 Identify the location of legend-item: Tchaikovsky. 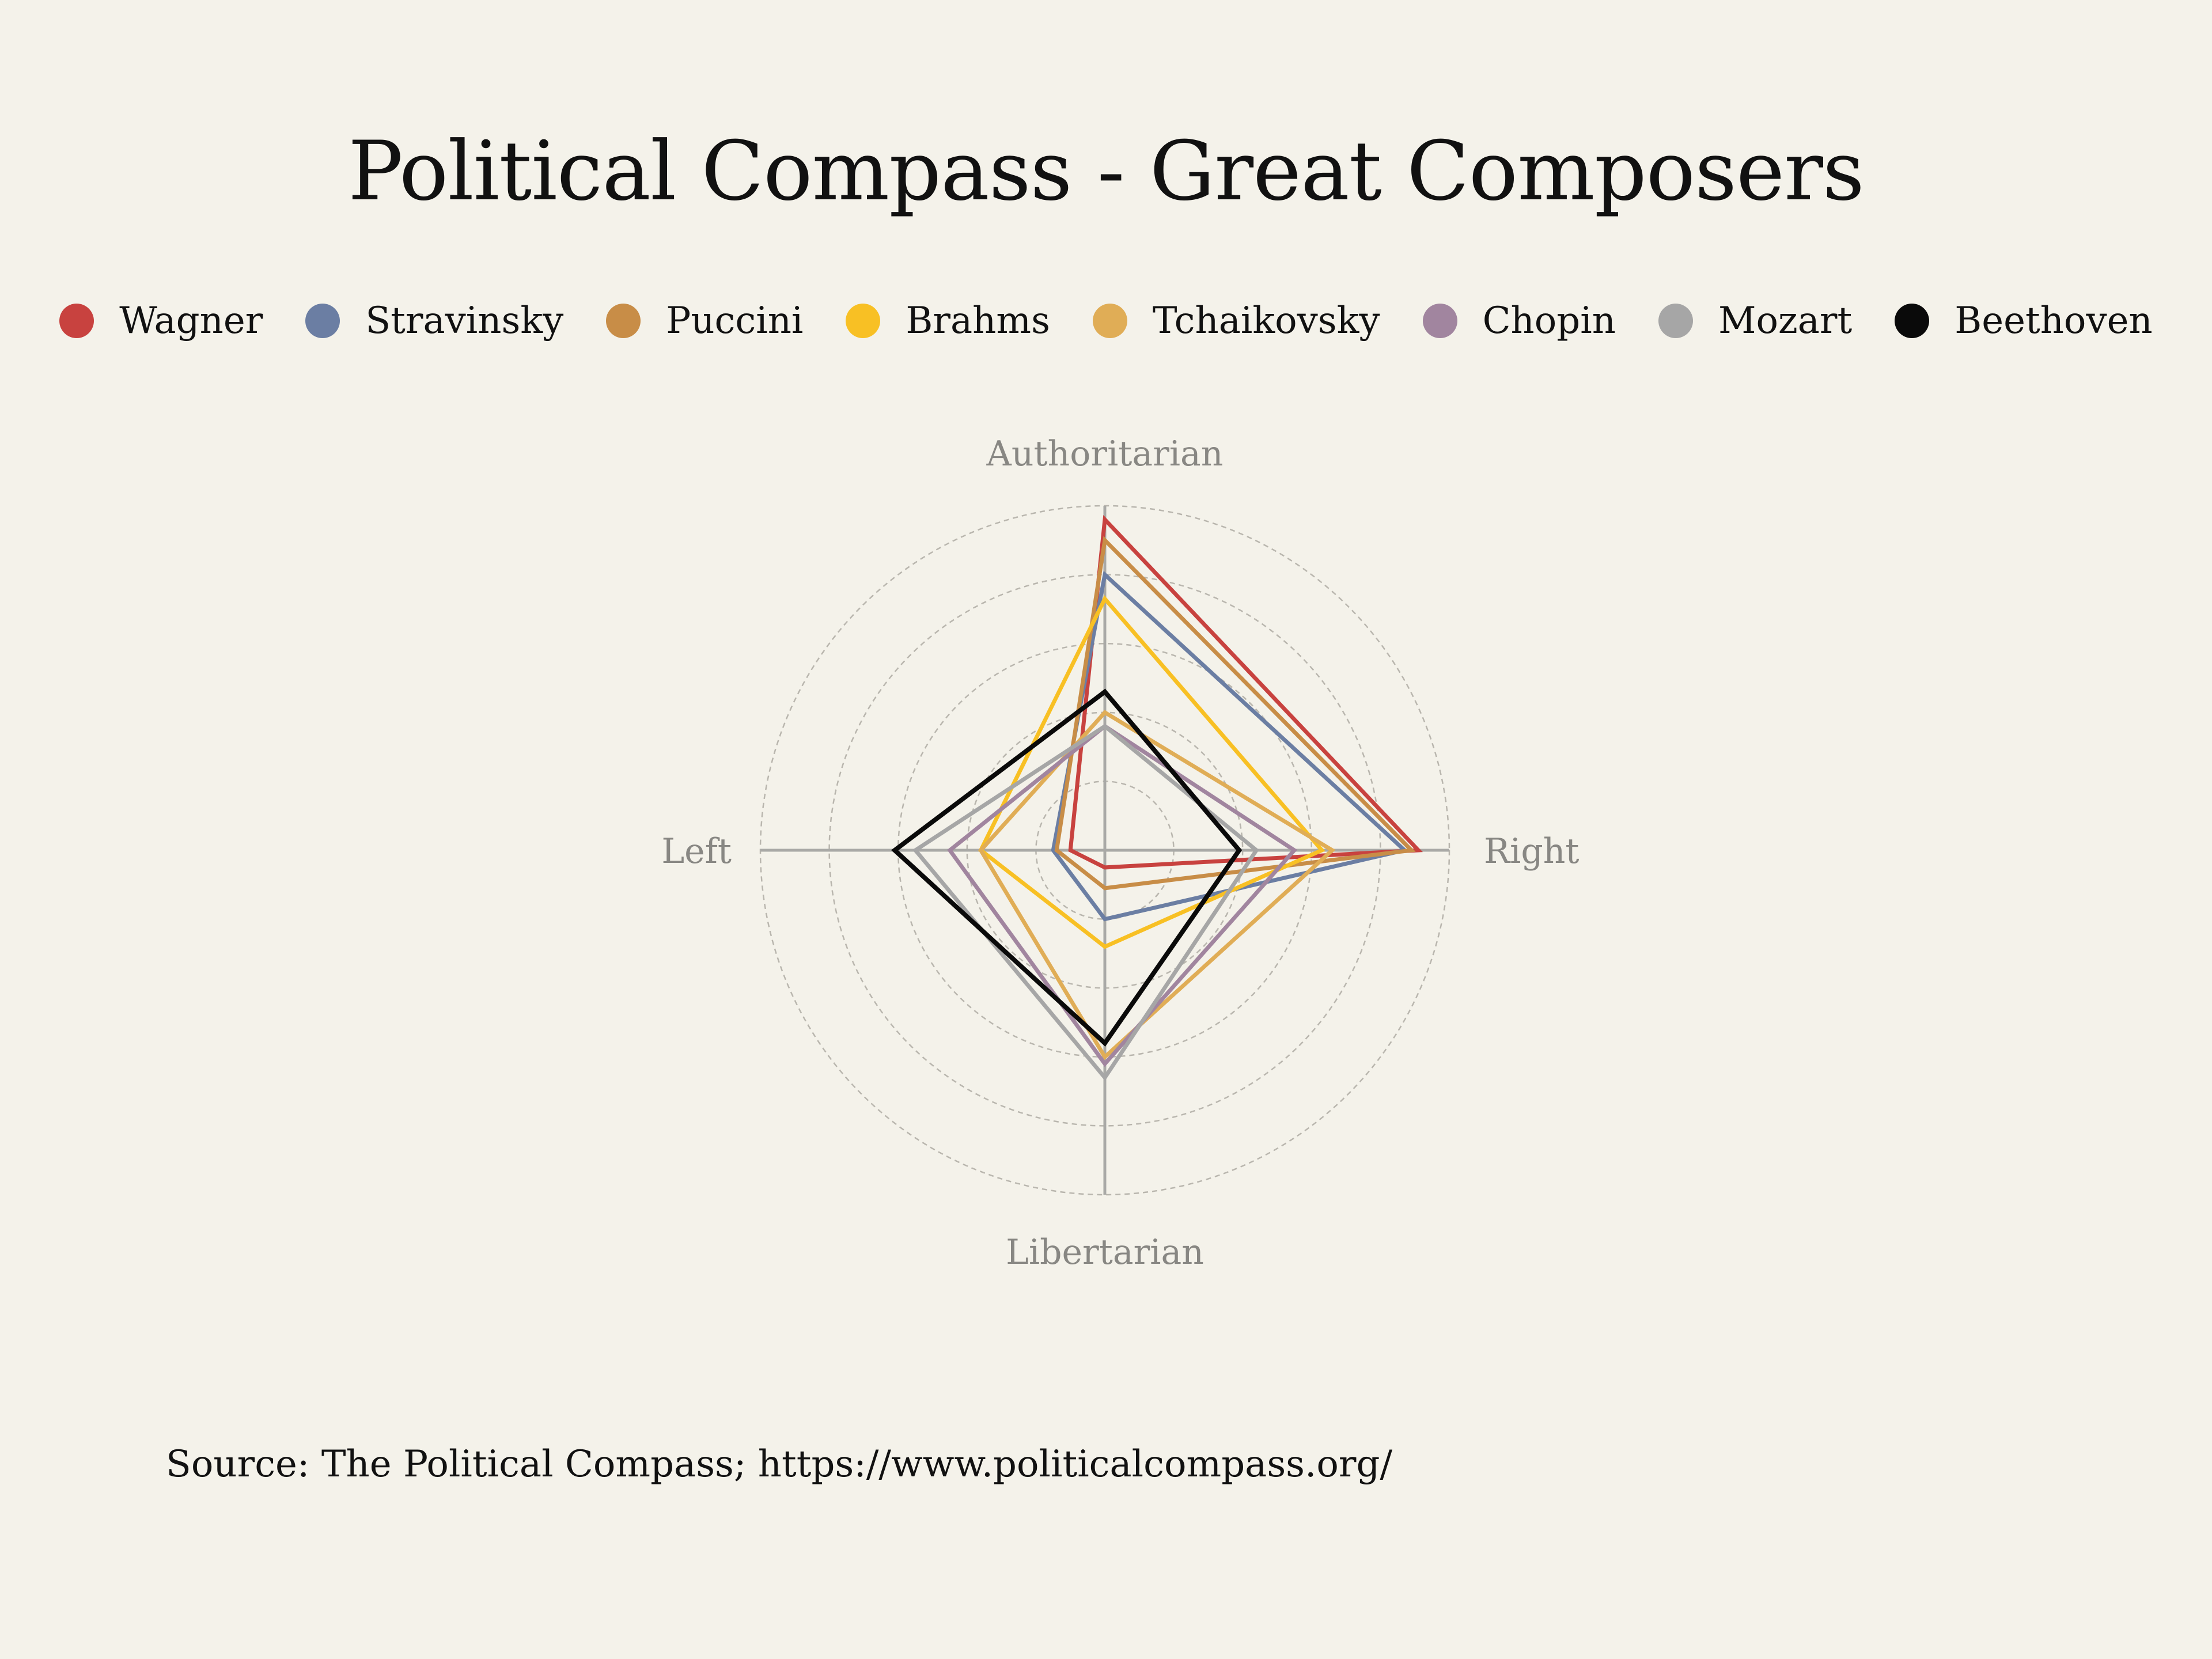
(1236, 321).